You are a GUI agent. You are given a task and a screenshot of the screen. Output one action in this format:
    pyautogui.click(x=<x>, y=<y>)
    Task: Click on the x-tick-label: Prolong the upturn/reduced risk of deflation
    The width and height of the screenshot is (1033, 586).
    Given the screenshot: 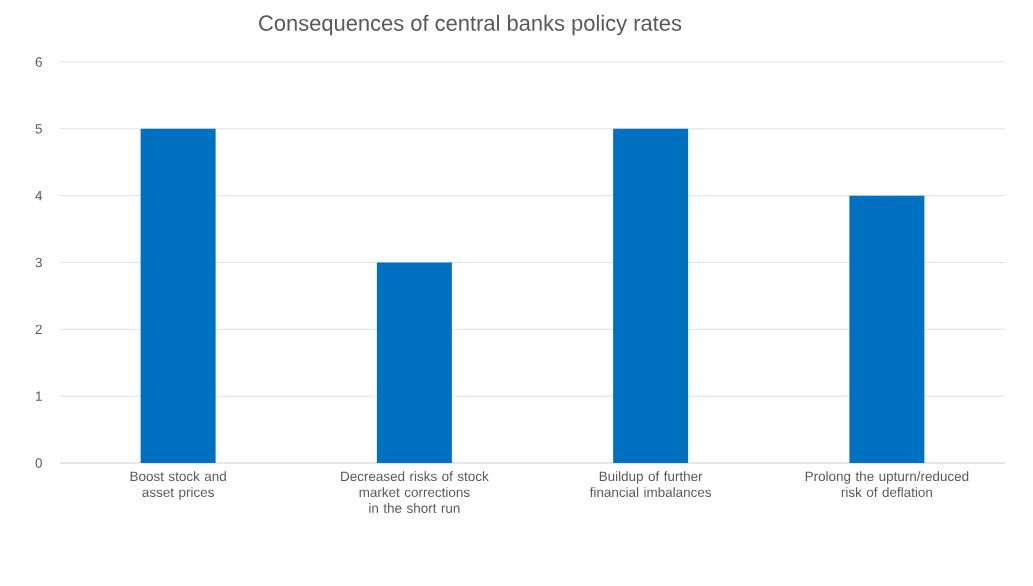 What is the action you would take?
    pyautogui.click(x=887, y=484)
    